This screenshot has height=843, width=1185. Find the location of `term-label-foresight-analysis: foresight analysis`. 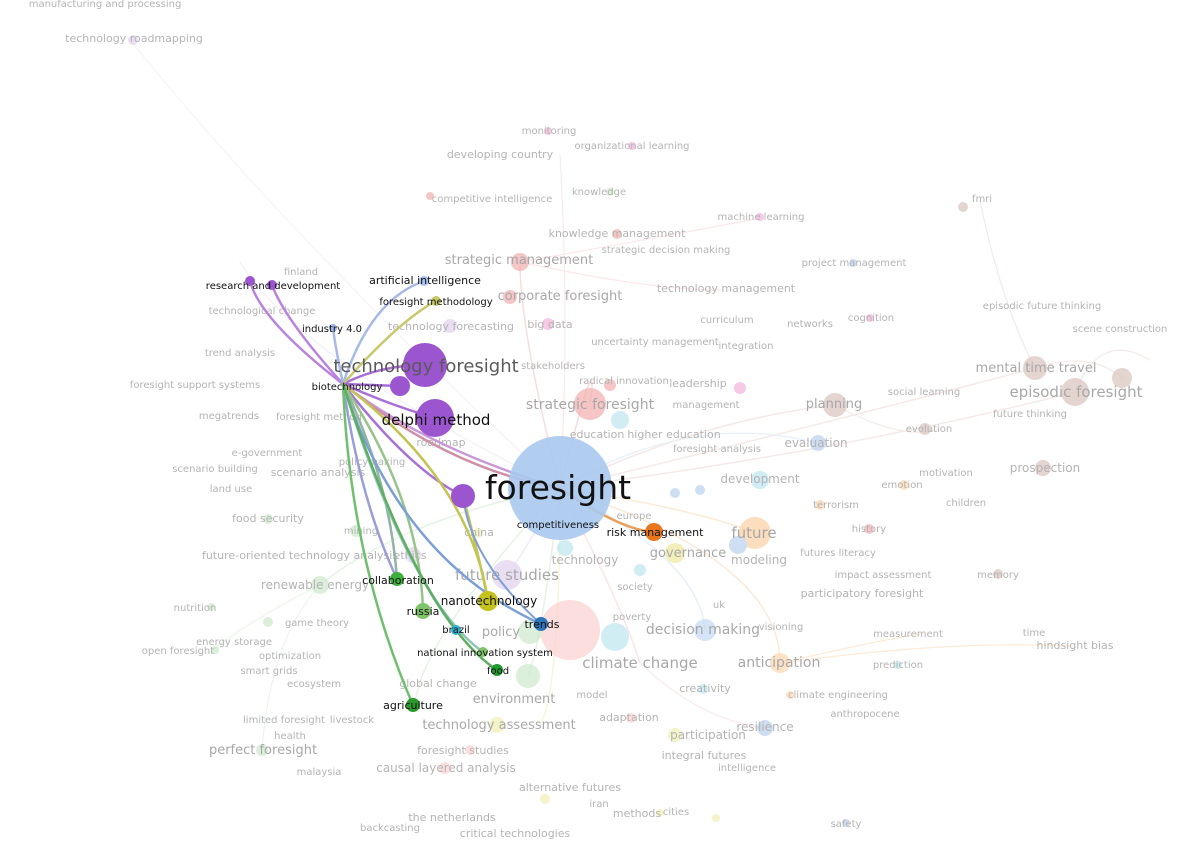

term-label-foresight-analysis: foresight analysis is located at coordinates (717, 449).